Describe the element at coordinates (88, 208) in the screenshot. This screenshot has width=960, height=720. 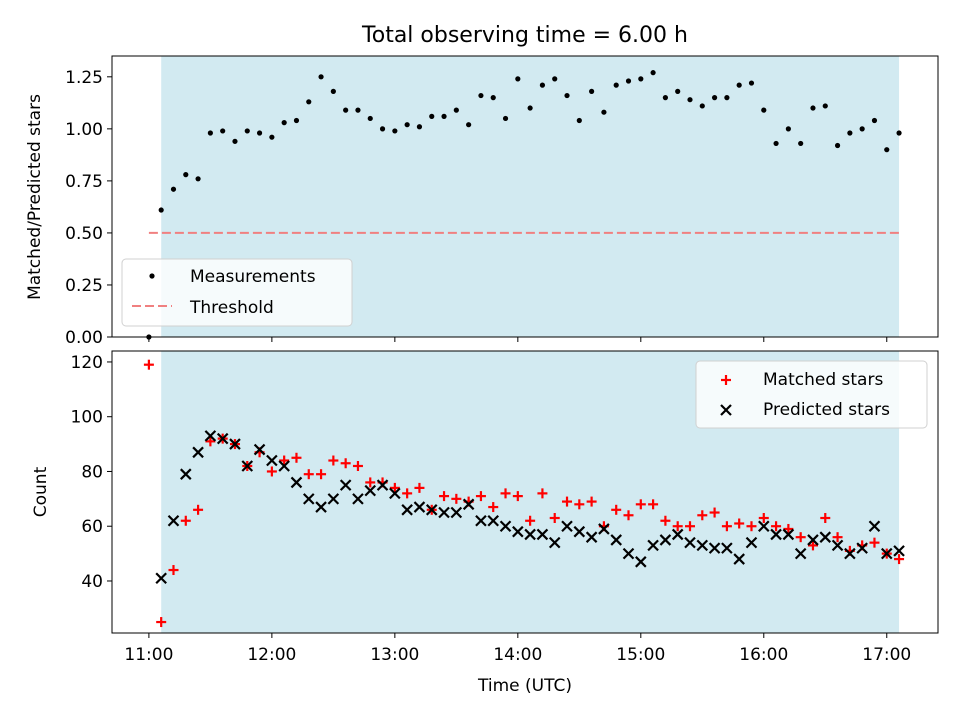
I see `top-y-ticks: 0.00 0.25 0.50 0.75 1.00 1.25` at that location.